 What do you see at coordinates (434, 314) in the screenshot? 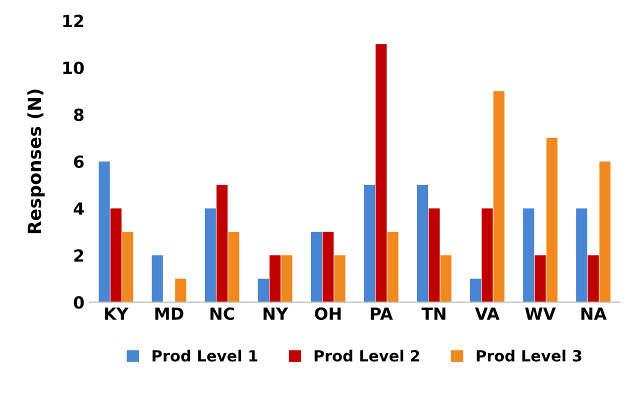
I see `x-tick-label: TN` at bounding box center [434, 314].